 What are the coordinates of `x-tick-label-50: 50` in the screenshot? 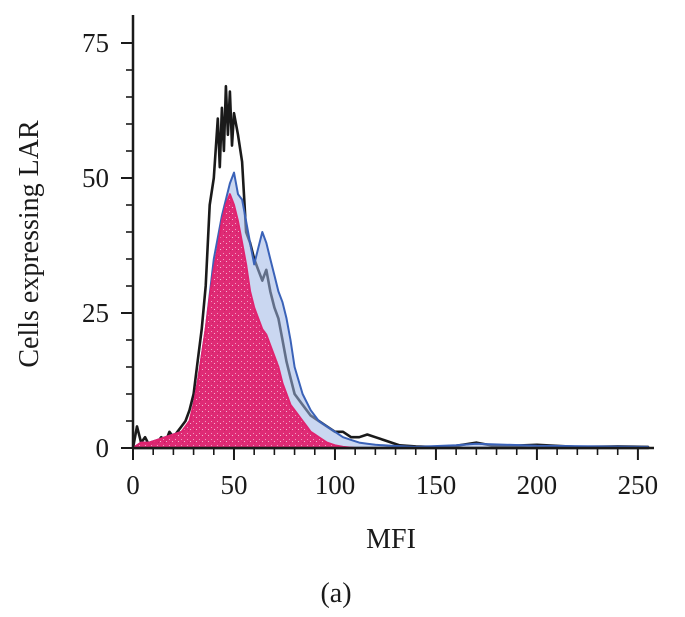 It's located at (233, 485).